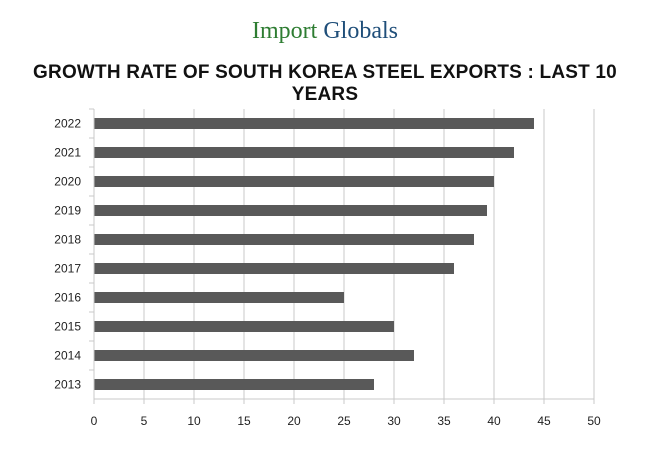 This screenshot has height=450, width=650. Describe the element at coordinates (284, 239) in the screenshot. I see `bar-2018` at that location.